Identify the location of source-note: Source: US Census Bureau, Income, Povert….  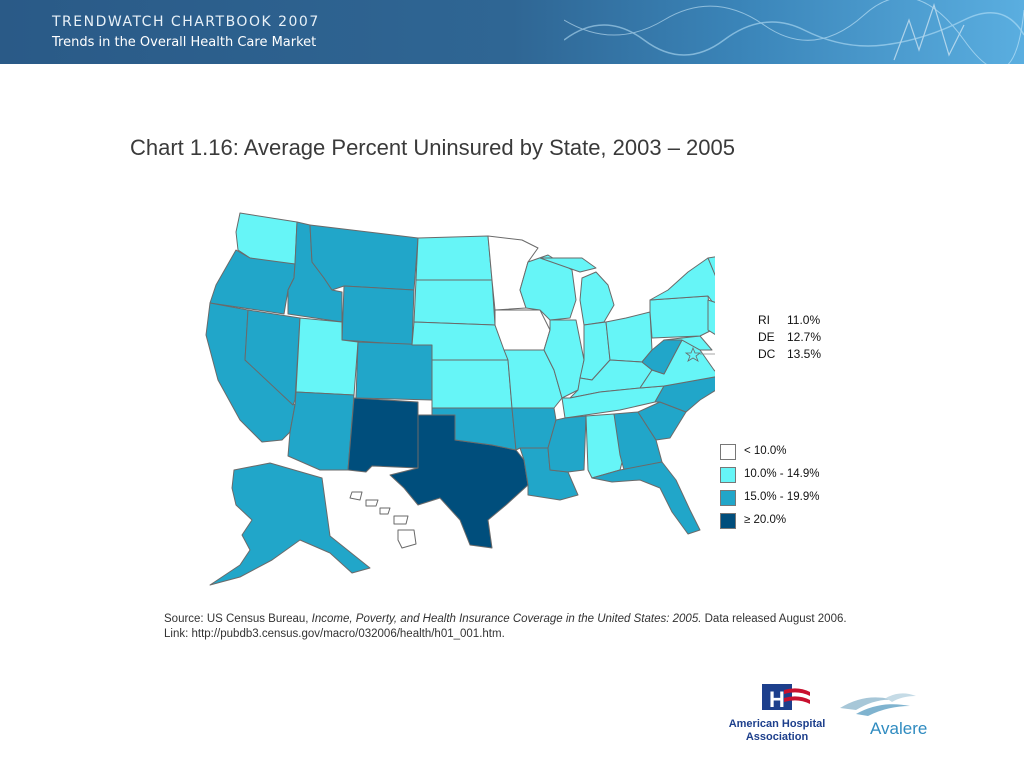
(564, 627).